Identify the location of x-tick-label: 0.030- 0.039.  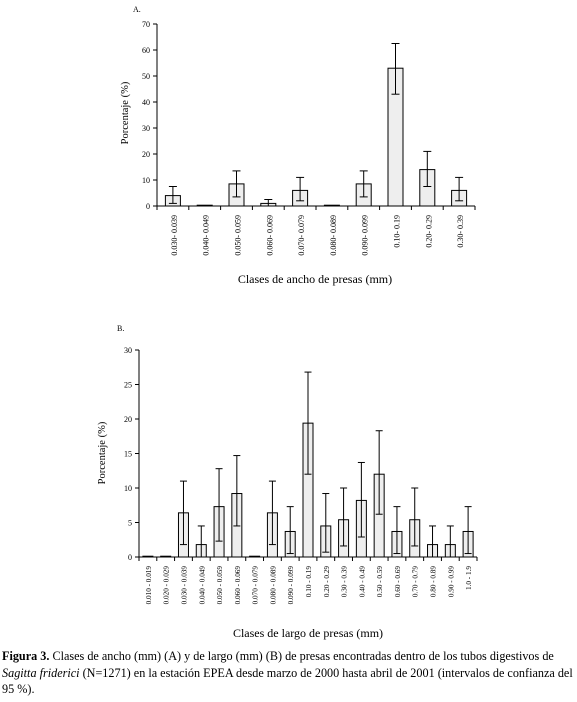
(174, 235).